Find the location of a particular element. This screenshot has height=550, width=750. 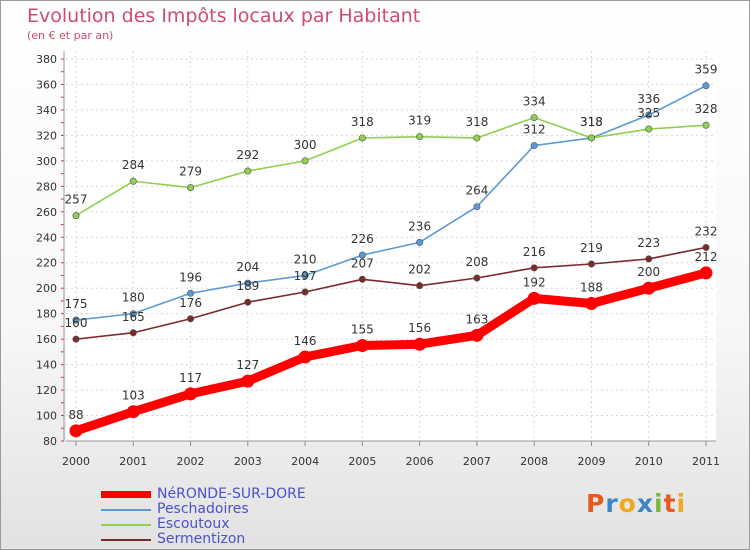

brand-letter: t is located at coordinates (670, 503).